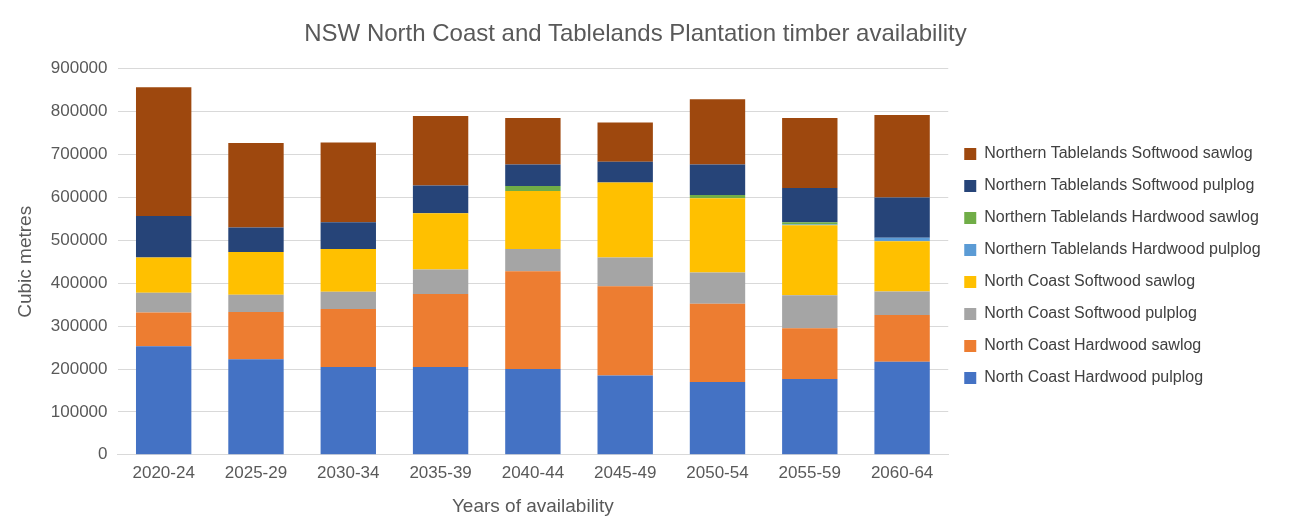  I want to click on chart-title: NSW North Coast and Tablelands Plantation timber availability, so click(635, 33).